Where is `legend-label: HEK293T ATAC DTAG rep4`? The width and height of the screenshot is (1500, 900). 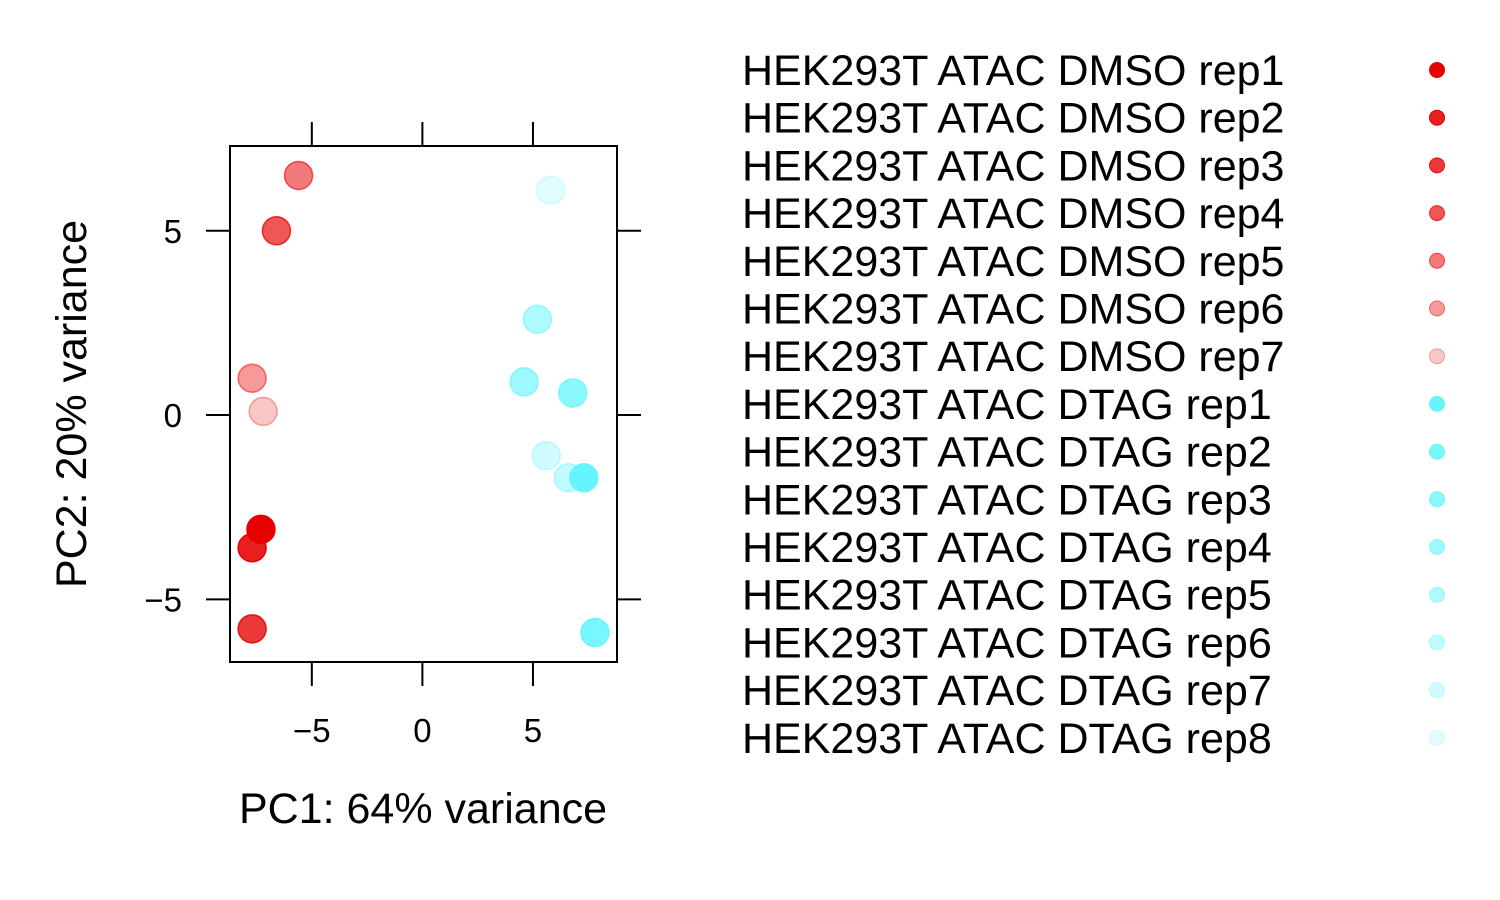 legend-label: HEK293T ATAC DTAG rep4 is located at coordinates (1007, 548).